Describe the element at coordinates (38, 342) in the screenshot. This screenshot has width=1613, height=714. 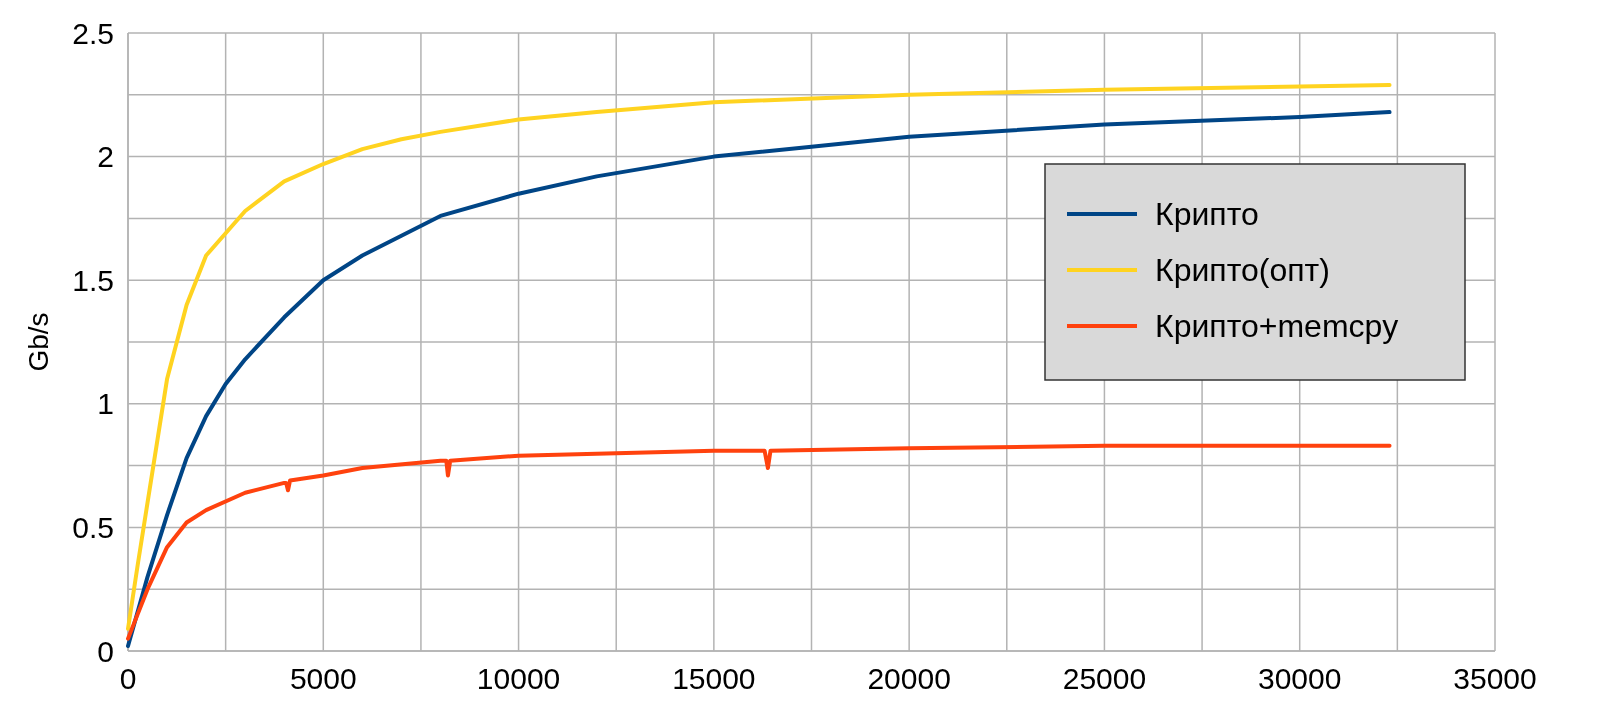
I see `y-axis-title: Gb/s` at that location.